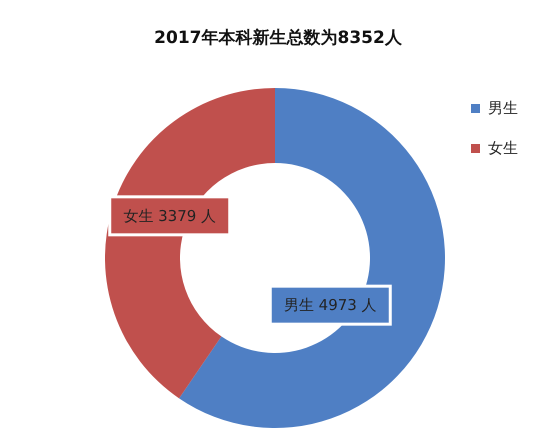 Image resolution: width=545 pixels, height=441 pixels. Describe the element at coordinates (169, 215) in the screenshot. I see `data-label: 女生 3379 人` at that location.